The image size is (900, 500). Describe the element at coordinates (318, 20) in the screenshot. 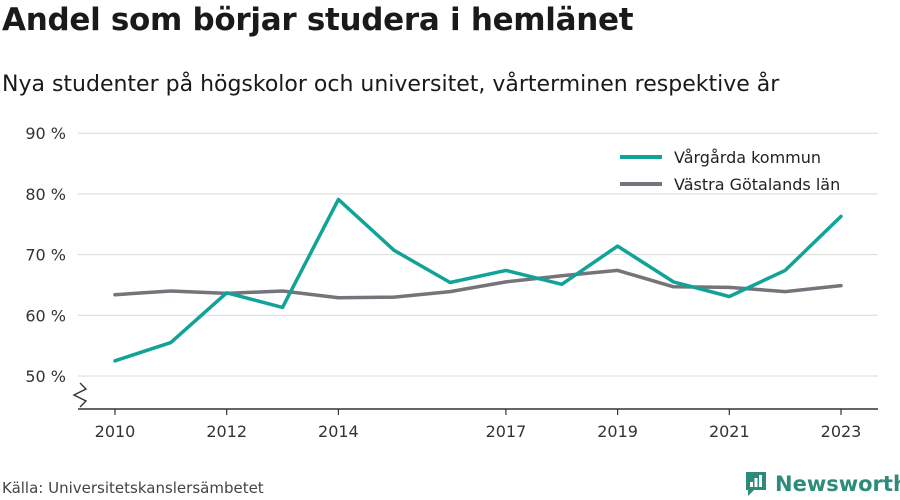

I see `chart-title: Andel som börjar studera i hemlänet` at that location.